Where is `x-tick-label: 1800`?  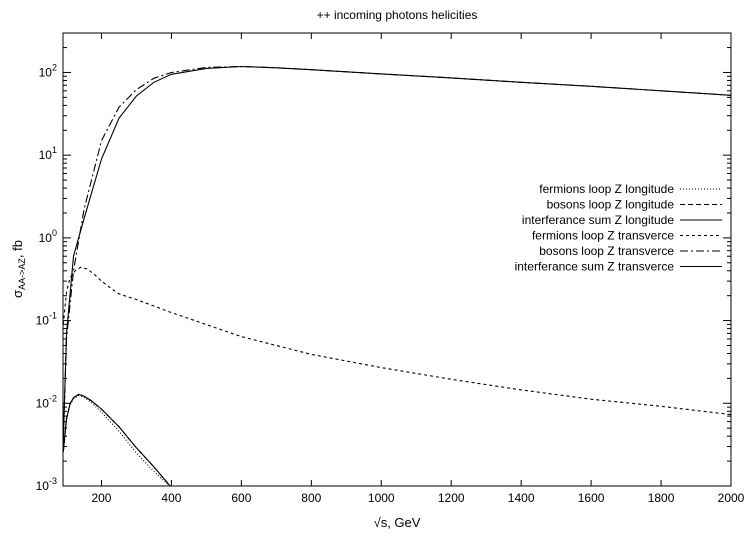
x-tick-label: 1800 is located at coordinates (661, 498).